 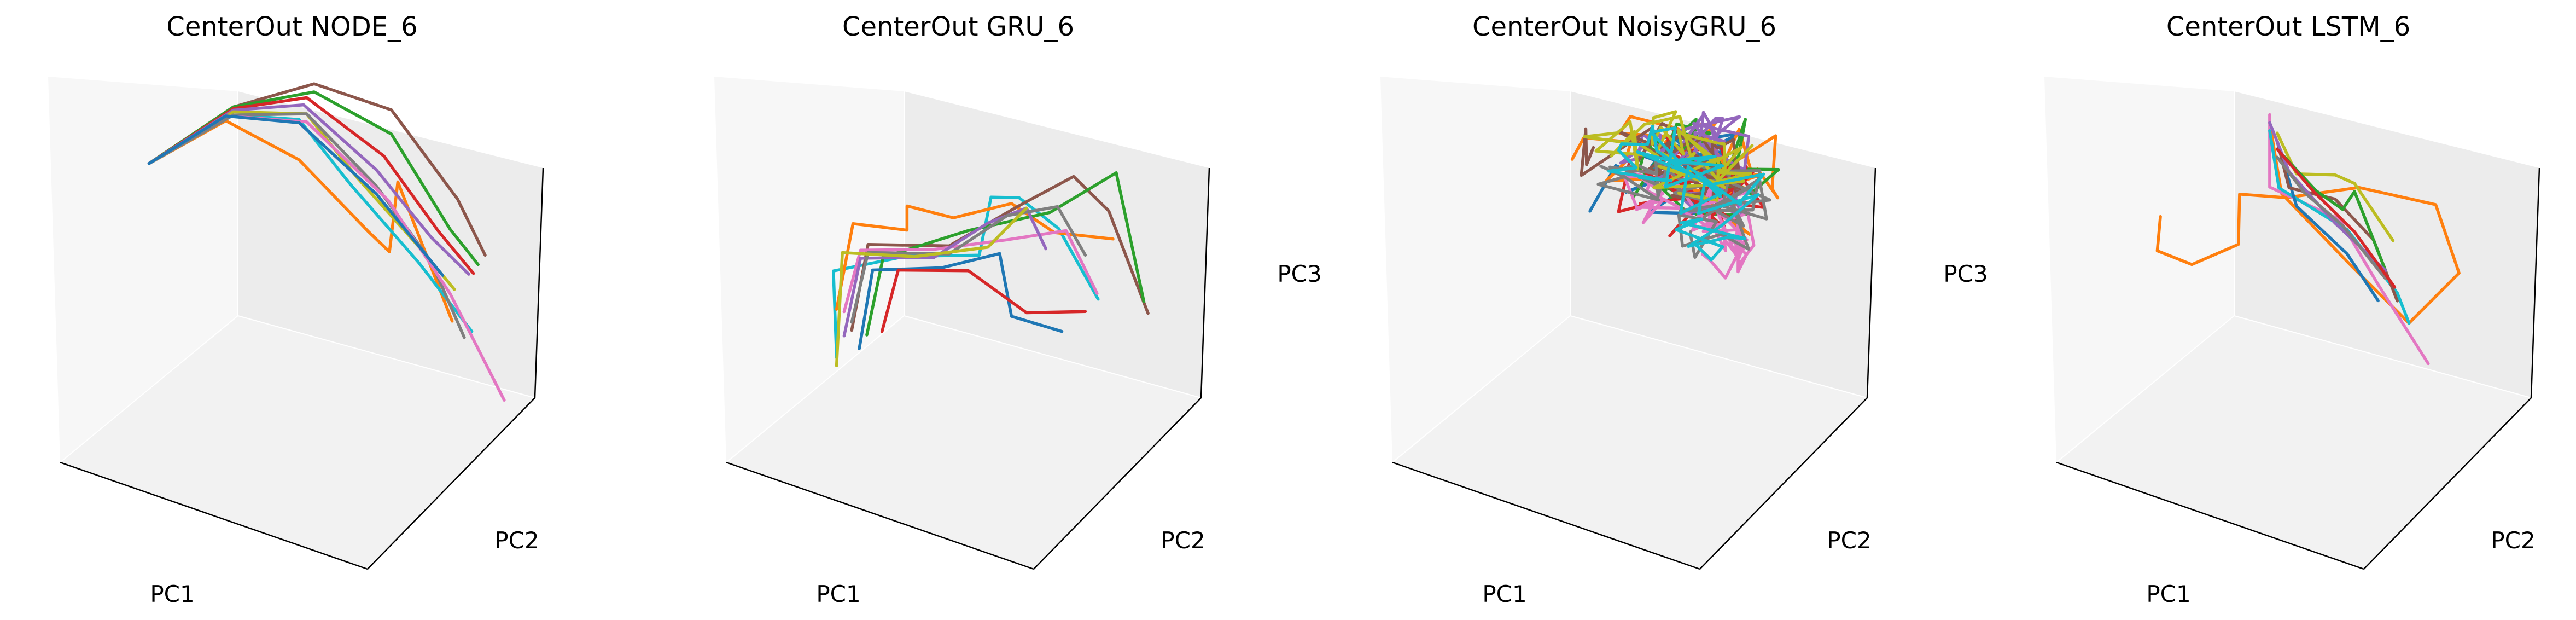 I want to click on chart-title: CenterOut NoisyGRU_6, so click(x=1624, y=27).